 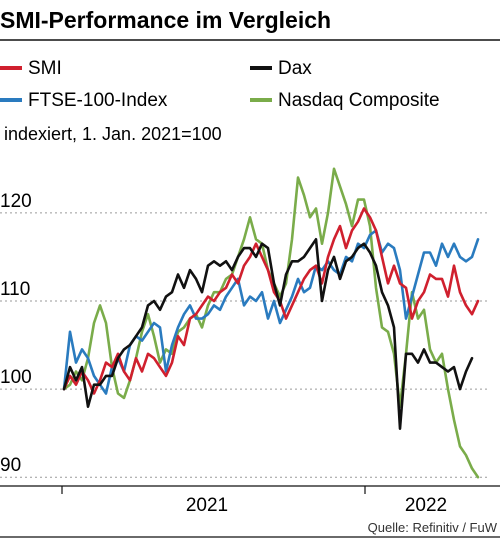 What do you see at coordinates (15, 289) in the screenshot?
I see `y-tick-label-110: 110` at bounding box center [15, 289].